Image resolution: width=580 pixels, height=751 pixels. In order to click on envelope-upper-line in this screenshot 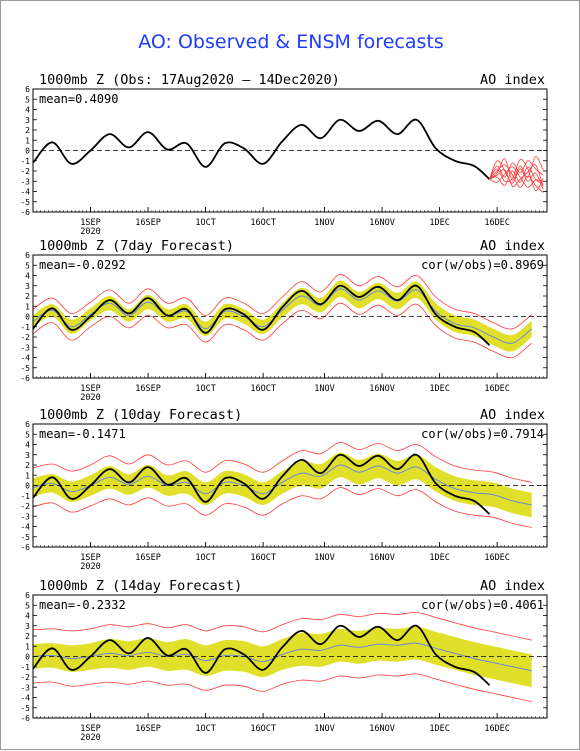, I will do `click(282, 302)`.